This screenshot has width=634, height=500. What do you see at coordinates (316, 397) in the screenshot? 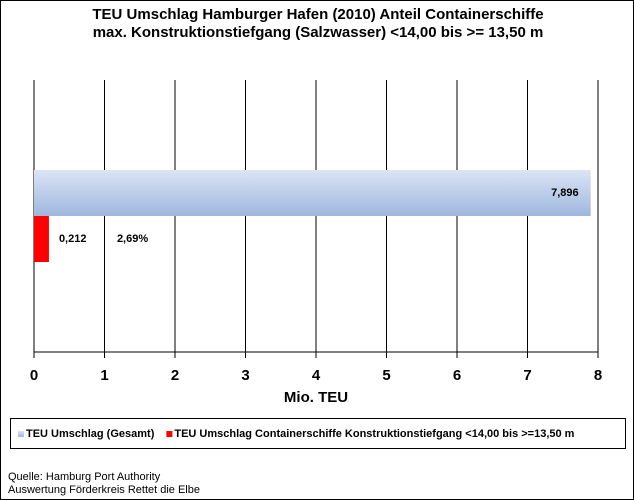
I see `x-axis-label: Mio. TEU` at bounding box center [316, 397].